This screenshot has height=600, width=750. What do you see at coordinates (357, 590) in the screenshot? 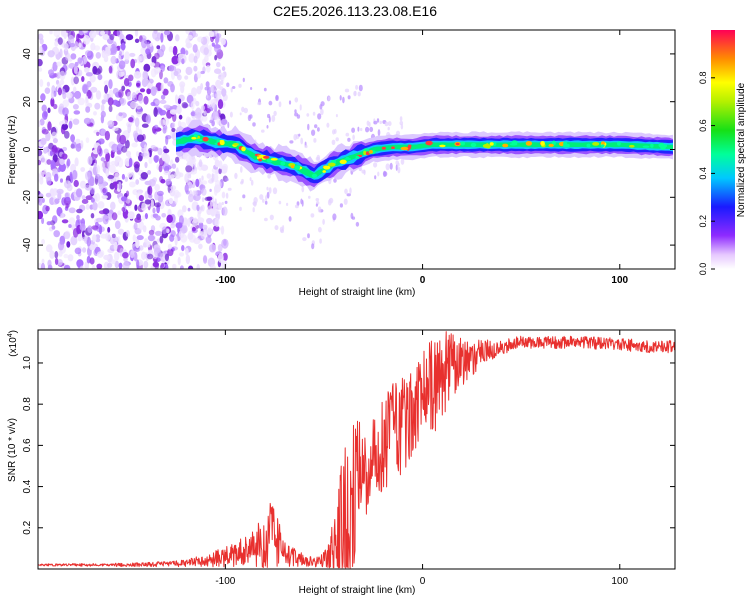
I see `snr-x-label: Height of straight line (km)` at bounding box center [357, 590].